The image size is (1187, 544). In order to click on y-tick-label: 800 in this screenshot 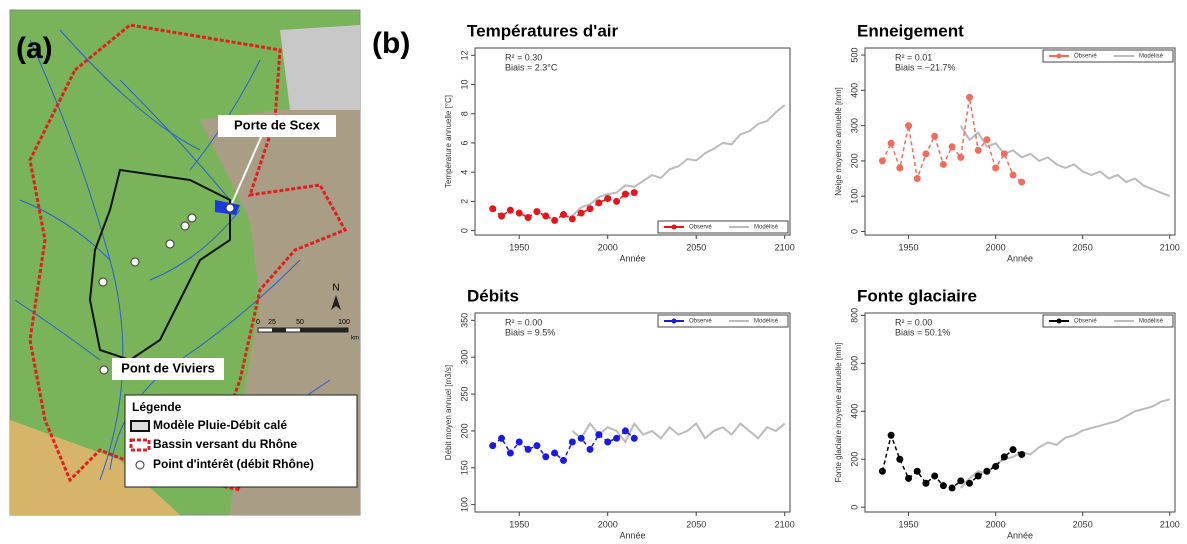, I will do `click(854, 315)`.